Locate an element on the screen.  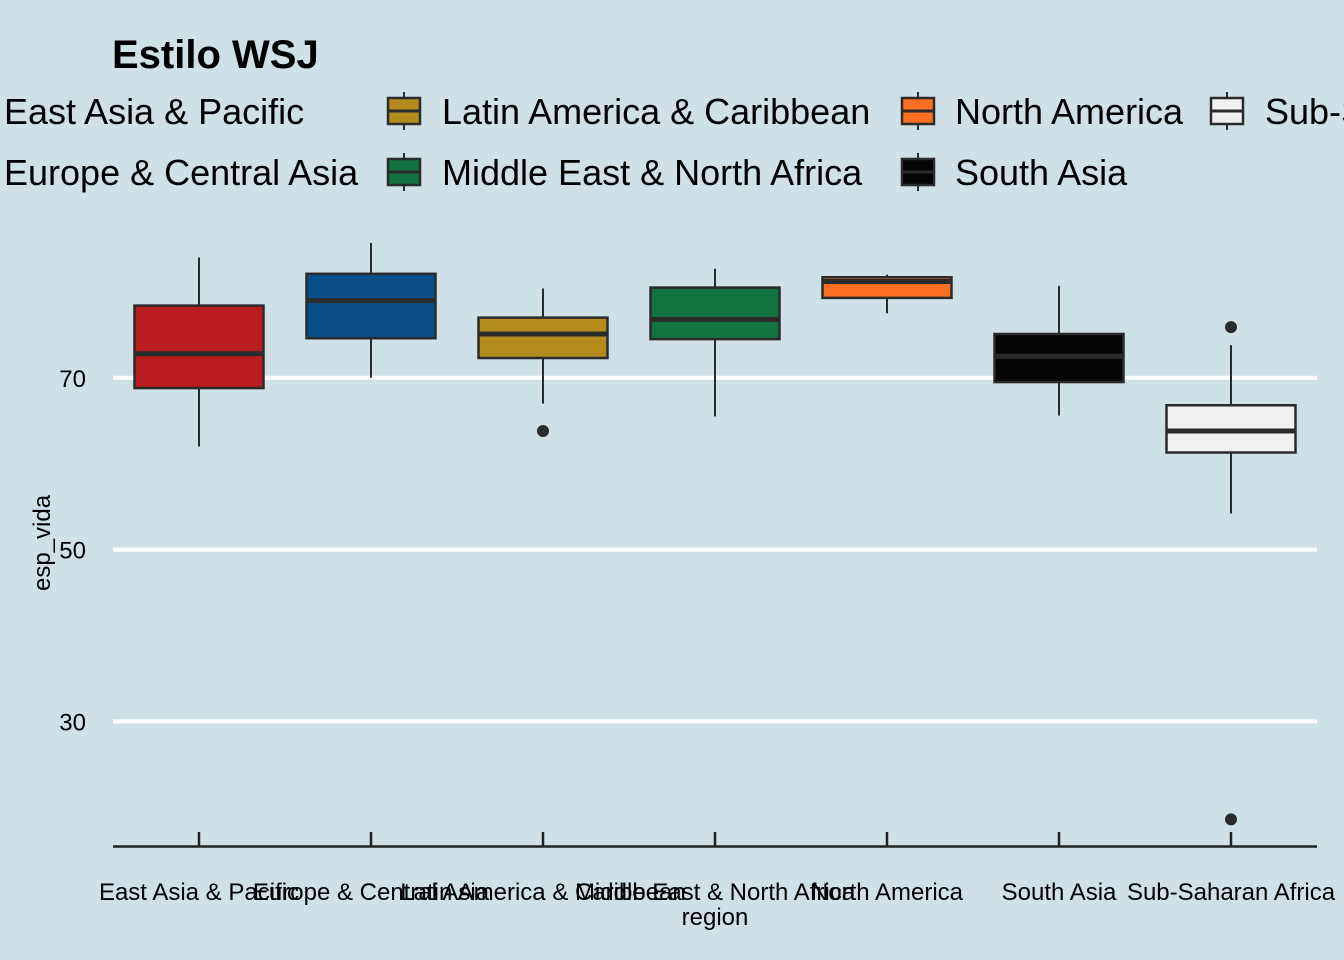
box-body-east-asia-and-pacific is located at coordinates (199, 347).